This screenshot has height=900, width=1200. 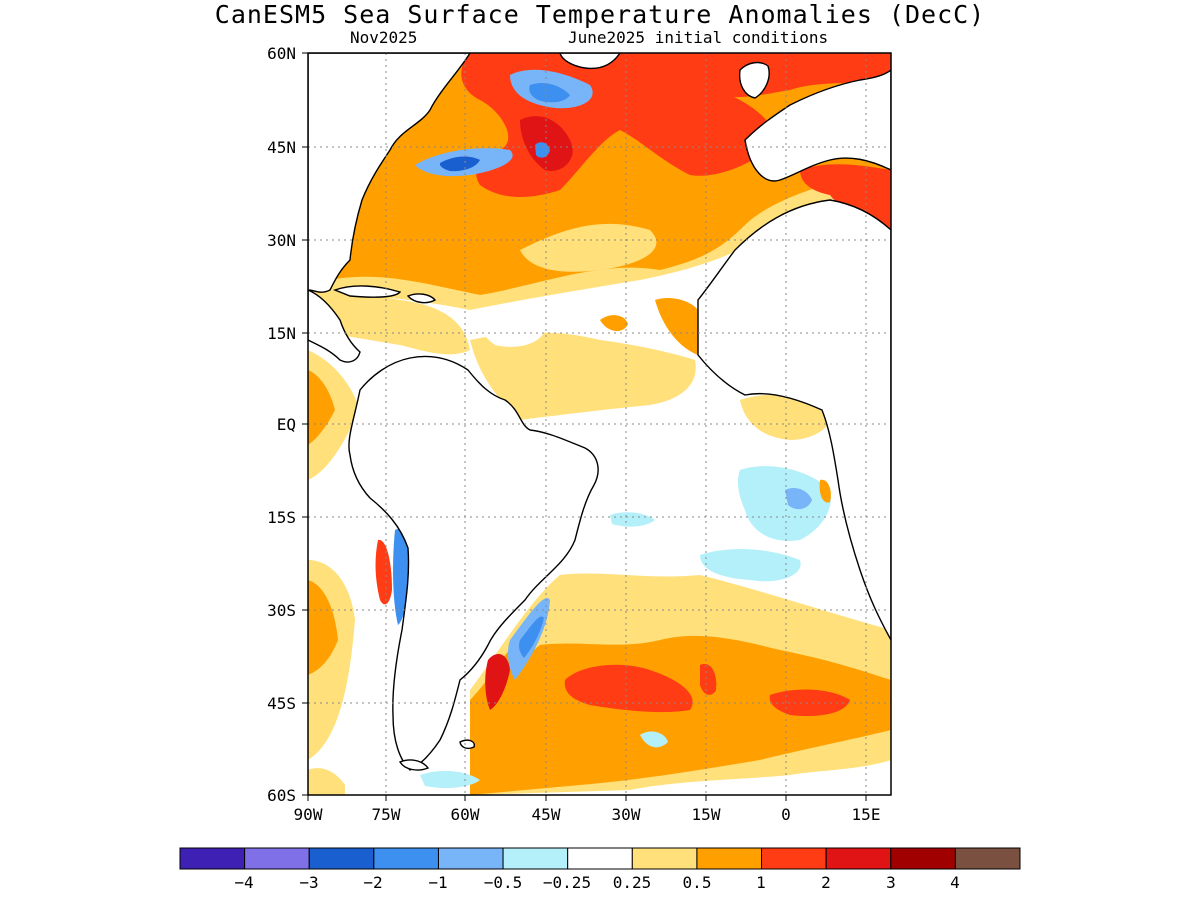 I want to click on colorbar, so click(x=600, y=858).